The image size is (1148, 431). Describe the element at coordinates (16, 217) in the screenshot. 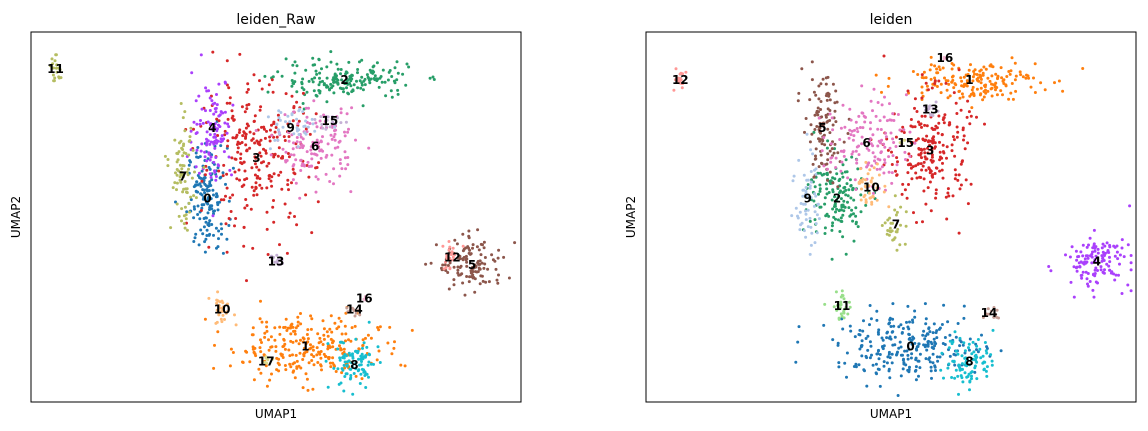

I see `y-axis-label: UMAP2` at that location.